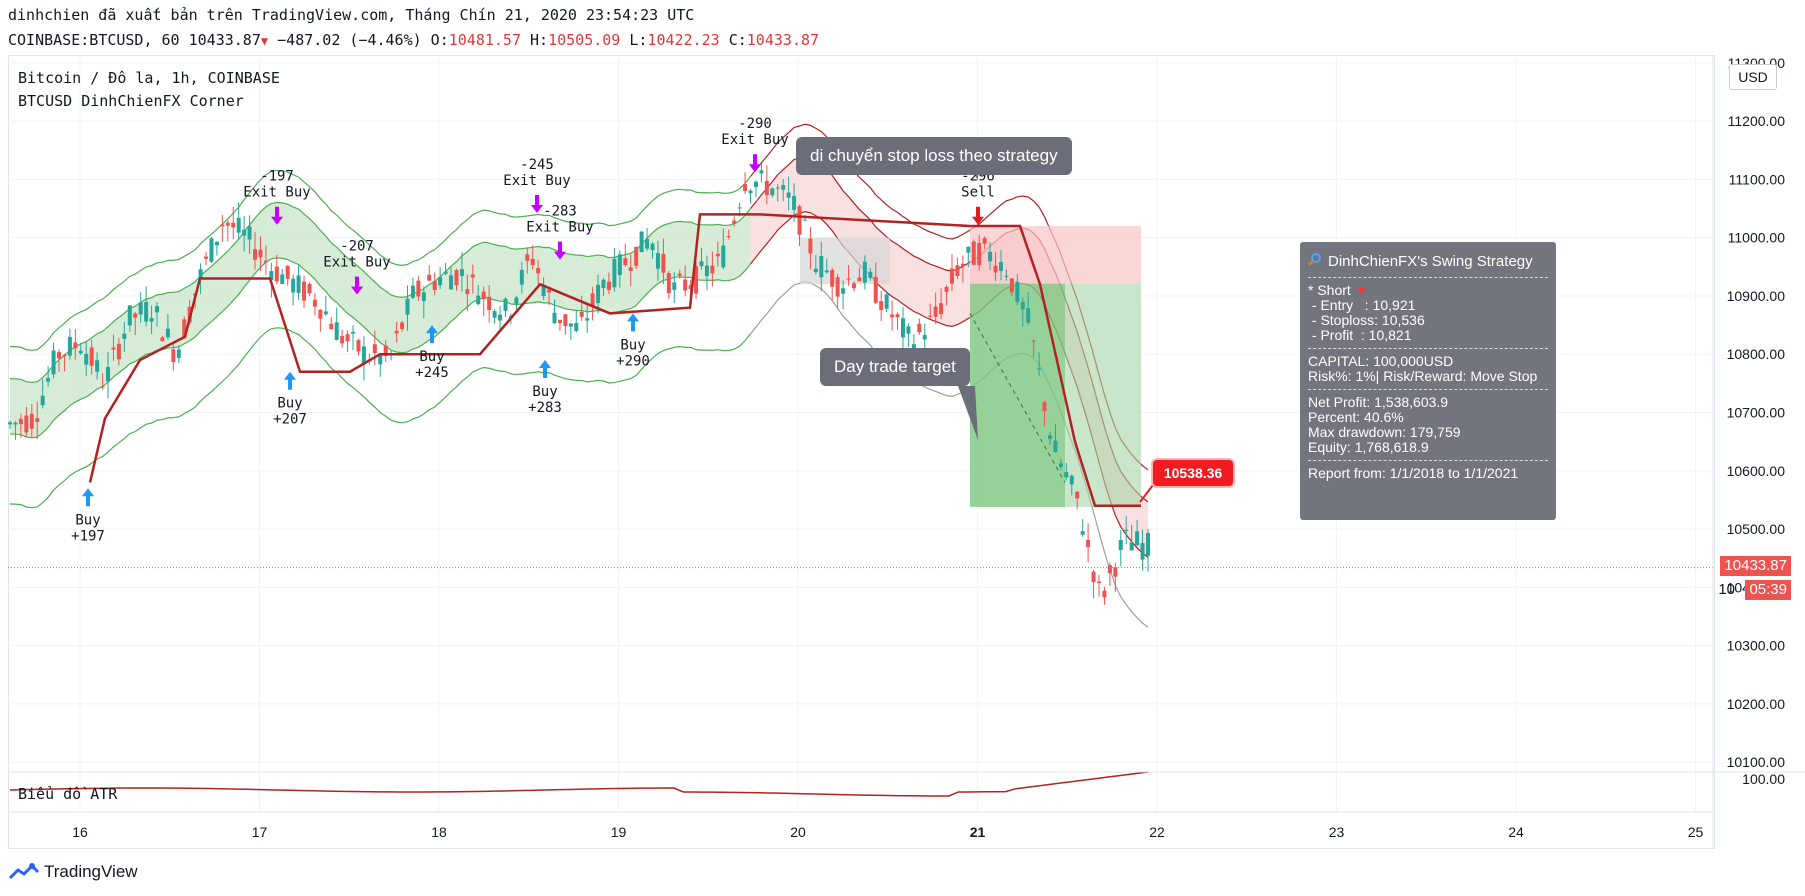 Image resolution: width=1805 pixels, height=896 pixels. What do you see at coordinates (545, 408) in the screenshot?
I see `signal-value: +283` at bounding box center [545, 408].